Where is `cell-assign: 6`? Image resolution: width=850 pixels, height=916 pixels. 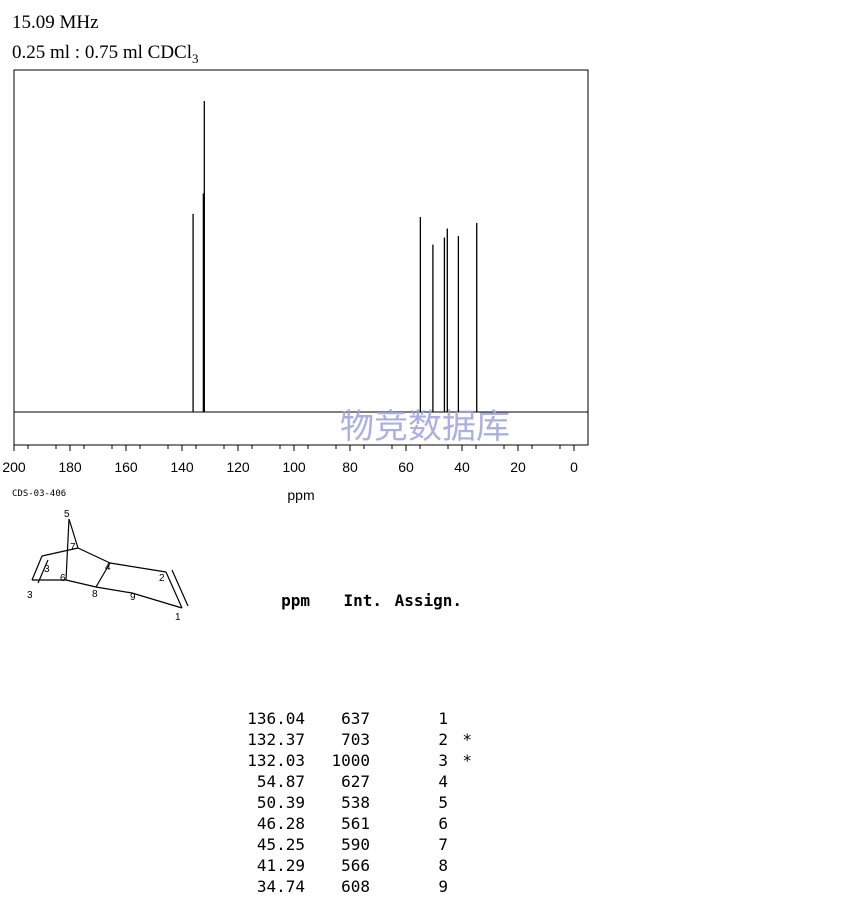
cell-assign: 6 is located at coordinates (443, 823).